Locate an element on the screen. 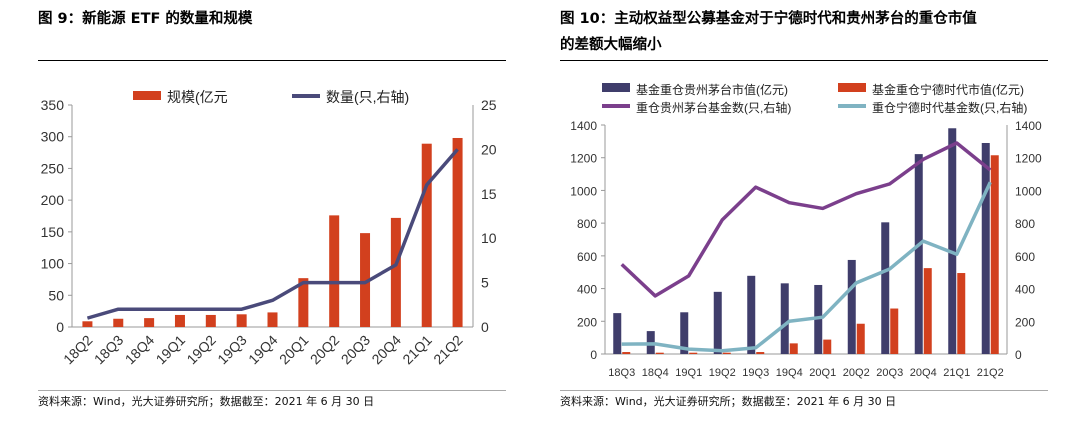 The image size is (1069, 421). y2-tick-label: 1000 is located at coordinates (1028, 191).